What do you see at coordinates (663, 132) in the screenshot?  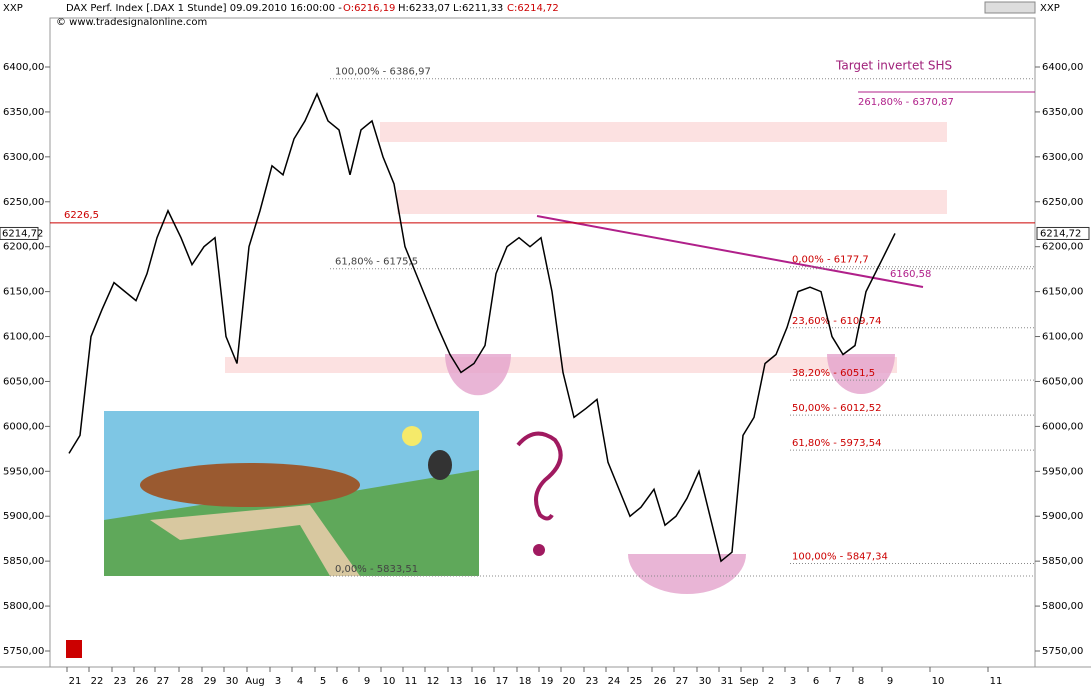 I see `resistance-zone` at bounding box center [663, 132].